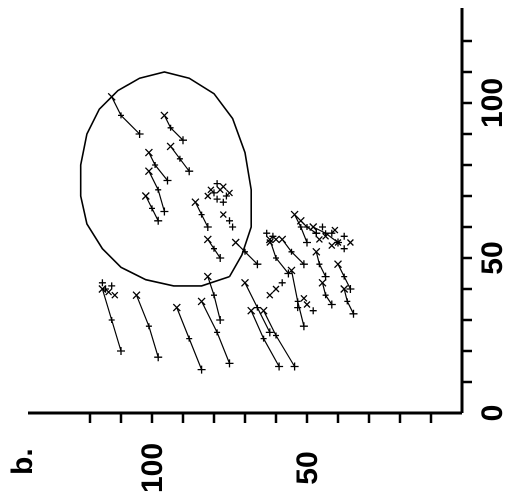 This screenshot has height=493, width=510. Describe the element at coordinates (492, 413) in the screenshot. I see `x-tick-label: 0` at that location.